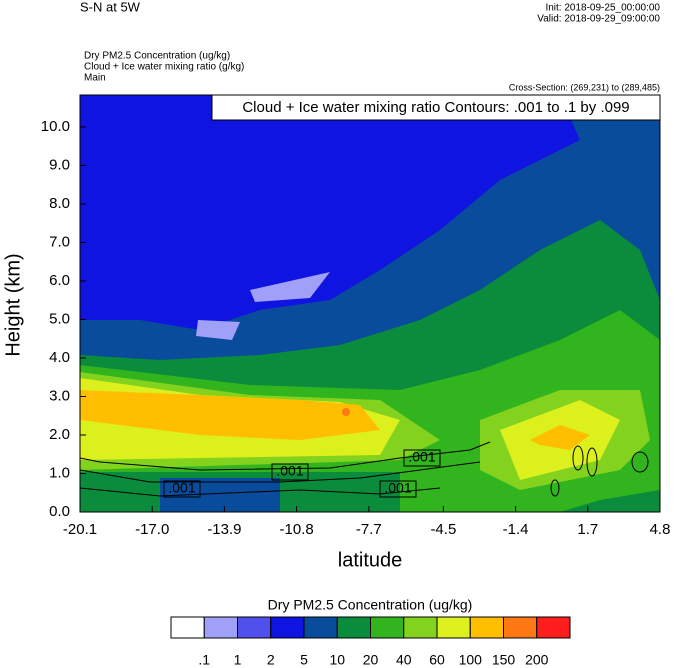 This screenshot has height=668, width=674. What do you see at coordinates (204, 660) in the screenshot?
I see `colorbar-label: .1` at bounding box center [204, 660].